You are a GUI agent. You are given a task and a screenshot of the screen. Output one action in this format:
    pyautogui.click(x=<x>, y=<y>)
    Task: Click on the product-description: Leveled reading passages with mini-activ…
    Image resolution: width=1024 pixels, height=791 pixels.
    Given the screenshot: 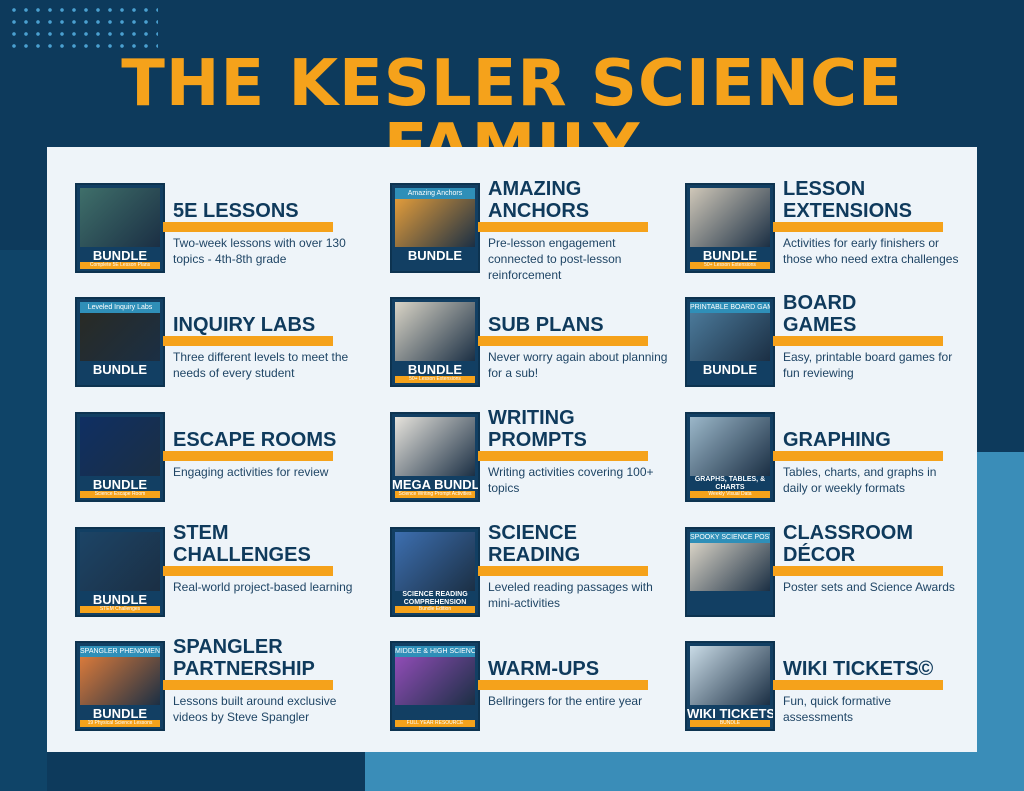 What is the action you would take?
    pyautogui.click(x=570, y=595)
    